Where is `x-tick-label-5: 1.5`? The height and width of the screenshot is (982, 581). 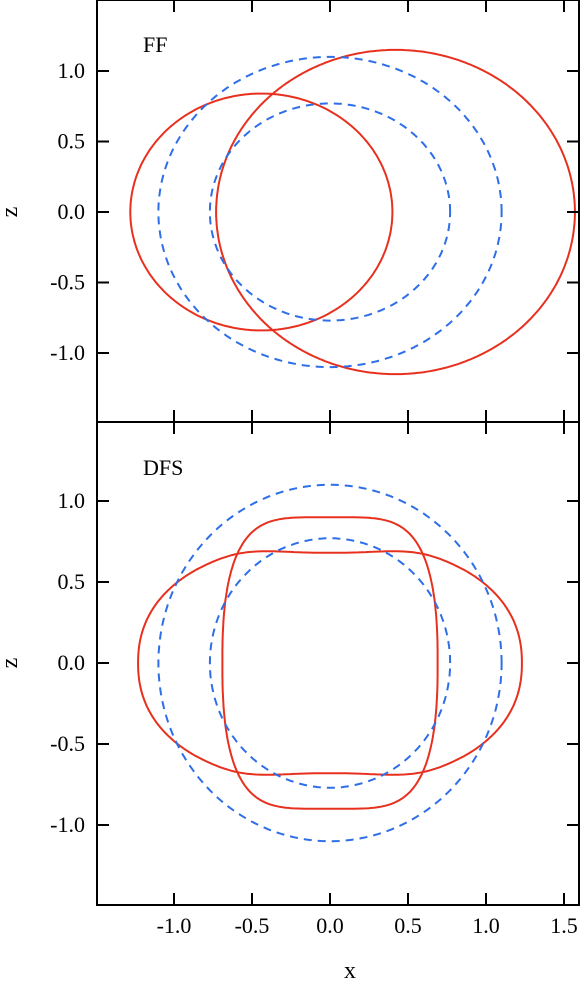
x-tick-label-5: 1.5 is located at coordinates (564, 925).